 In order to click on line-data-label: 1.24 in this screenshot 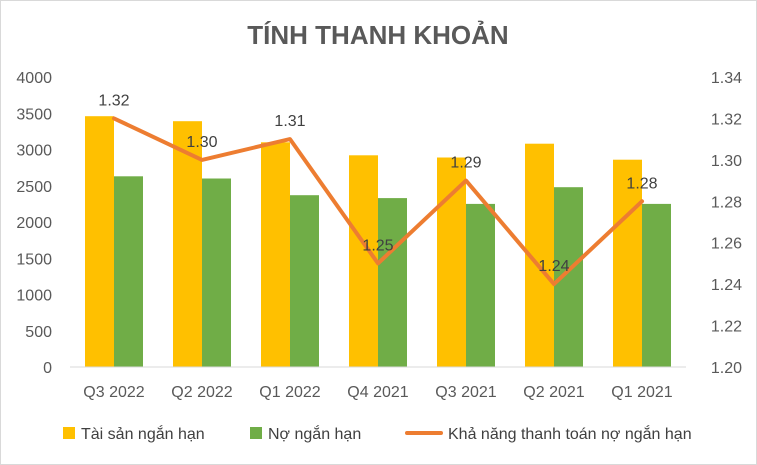, I will do `click(553, 266)`.